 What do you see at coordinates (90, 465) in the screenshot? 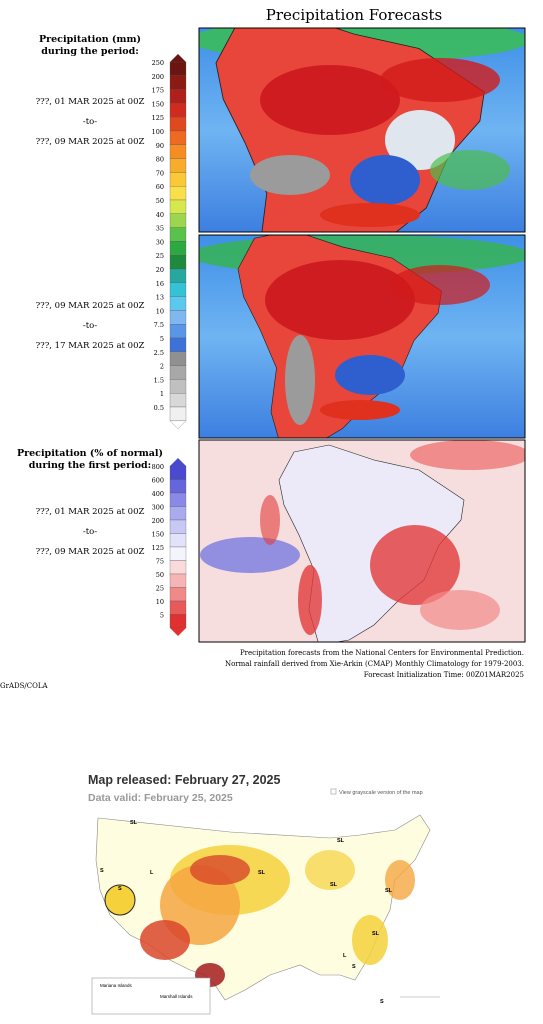
I see `heading: during the first period:` at bounding box center [90, 465].